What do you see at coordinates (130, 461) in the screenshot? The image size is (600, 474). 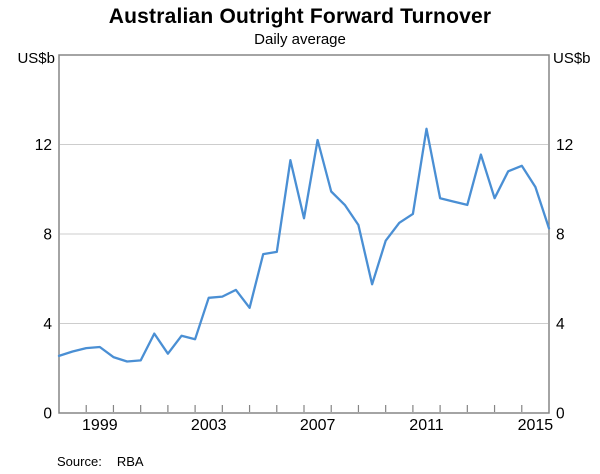 I see `source-value: RBA` at bounding box center [130, 461].